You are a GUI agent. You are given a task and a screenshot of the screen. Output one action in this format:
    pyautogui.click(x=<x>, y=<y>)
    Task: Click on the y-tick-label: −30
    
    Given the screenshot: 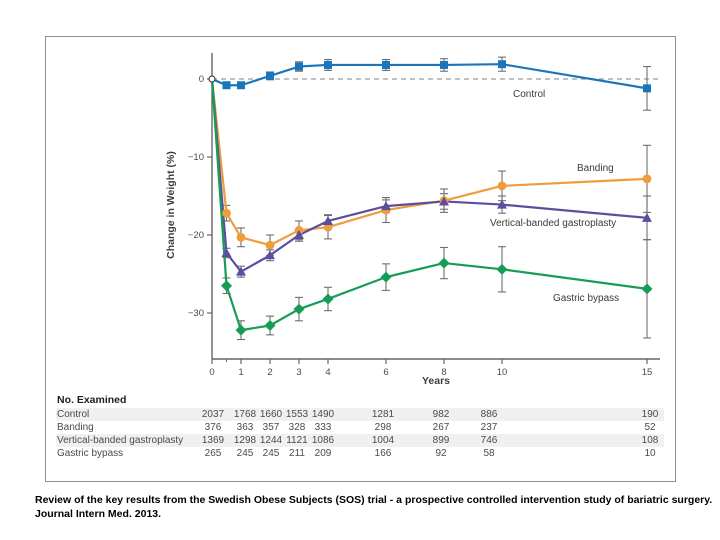 What is the action you would take?
    pyautogui.click(x=196, y=313)
    